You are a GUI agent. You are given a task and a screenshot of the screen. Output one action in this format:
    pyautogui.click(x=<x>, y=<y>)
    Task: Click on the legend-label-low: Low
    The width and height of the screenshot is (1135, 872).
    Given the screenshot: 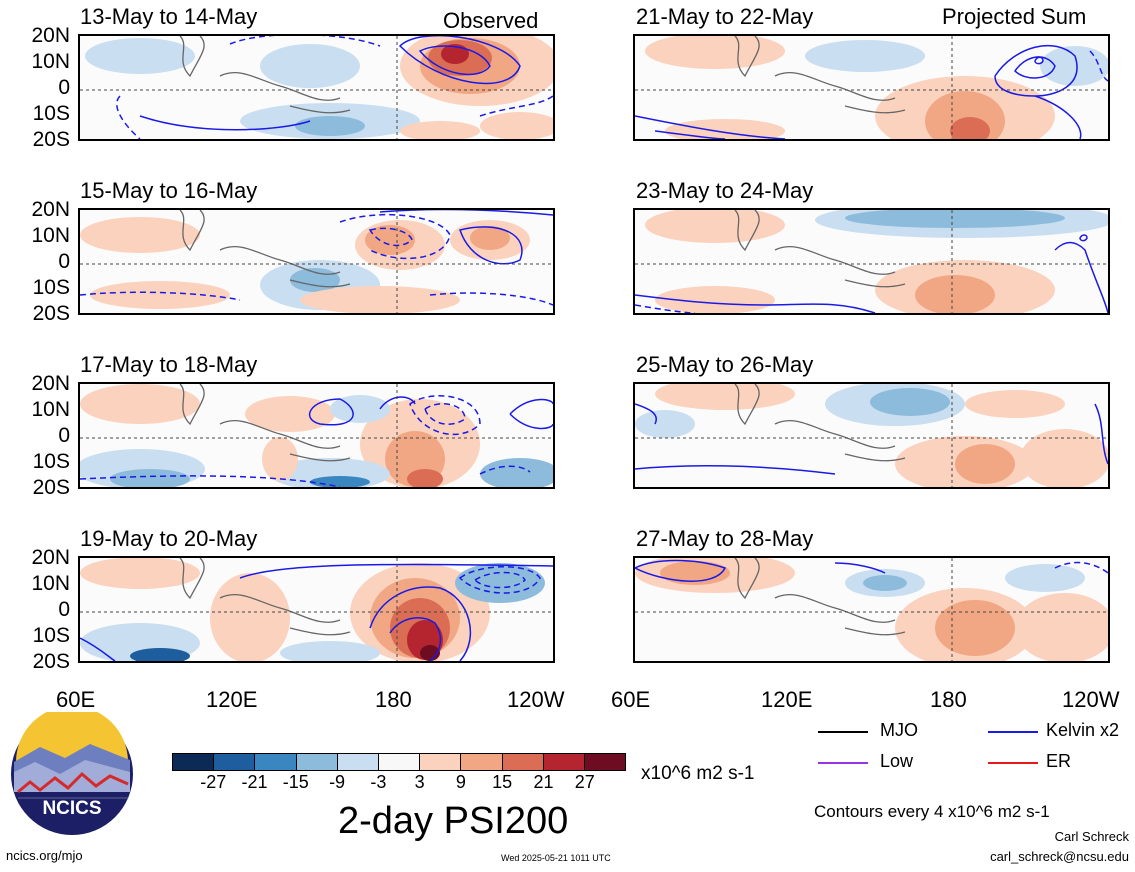 What is the action you would take?
    pyautogui.click(x=897, y=761)
    